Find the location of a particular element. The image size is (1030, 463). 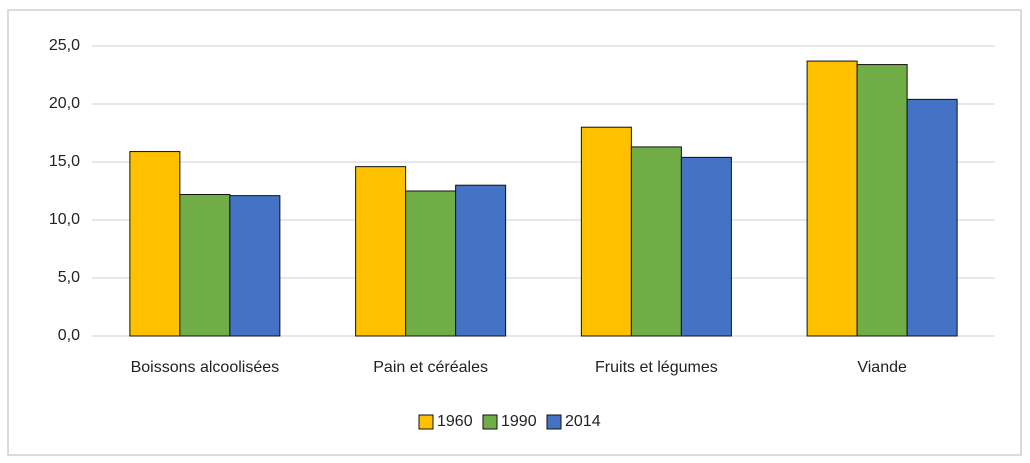

y-tick-label: 0,0 is located at coordinates (69, 335).